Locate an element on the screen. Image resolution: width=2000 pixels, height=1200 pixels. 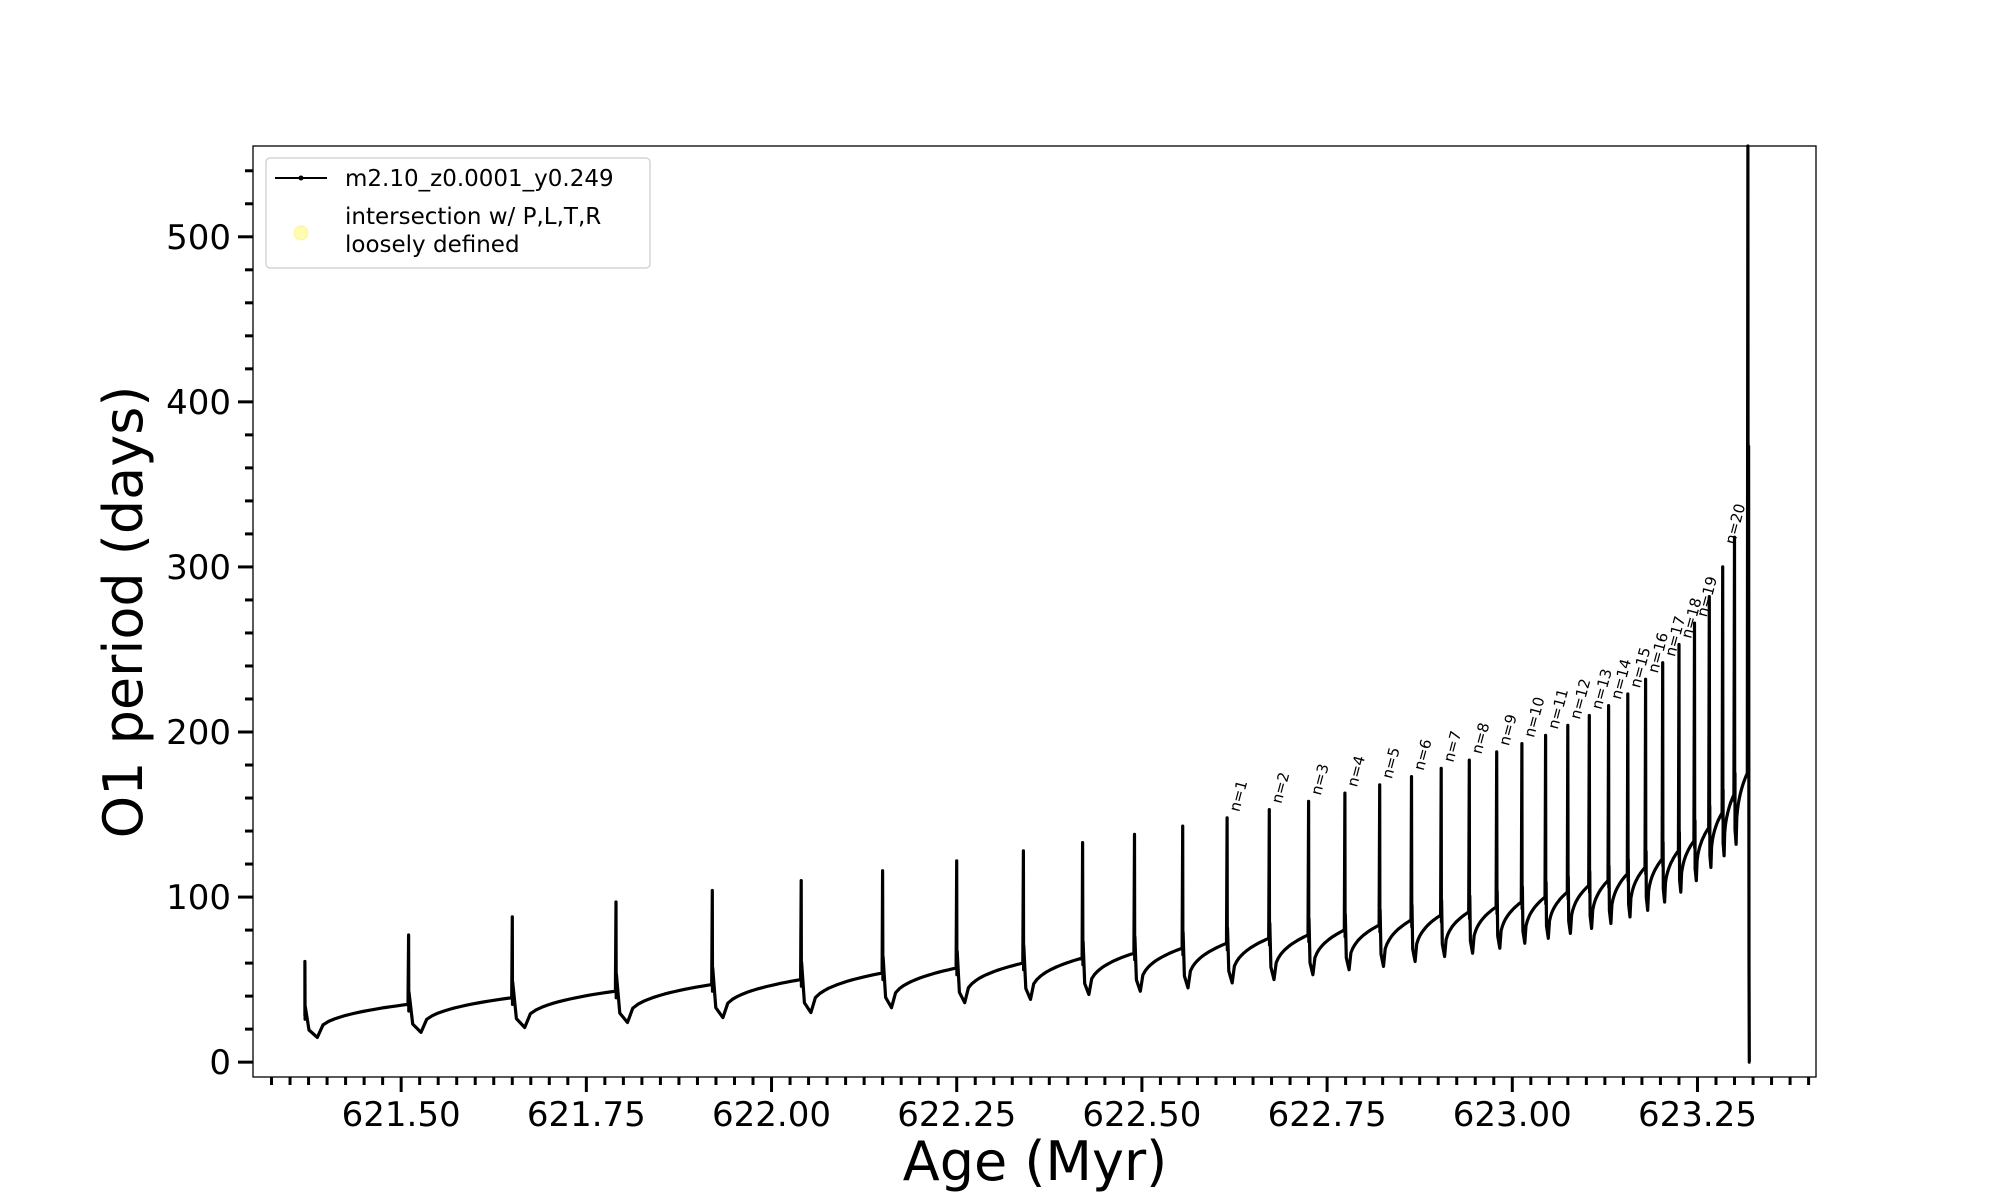
pulse-annotation: n=4 is located at coordinates (1356, 771).